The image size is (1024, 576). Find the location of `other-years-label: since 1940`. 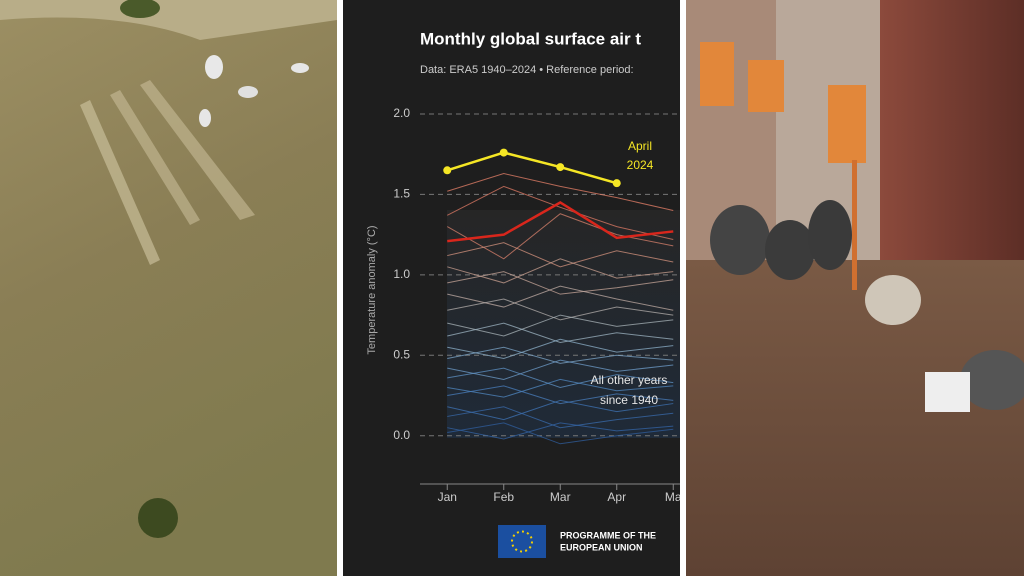

other-years-label: since 1940 is located at coordinates (629, 400).